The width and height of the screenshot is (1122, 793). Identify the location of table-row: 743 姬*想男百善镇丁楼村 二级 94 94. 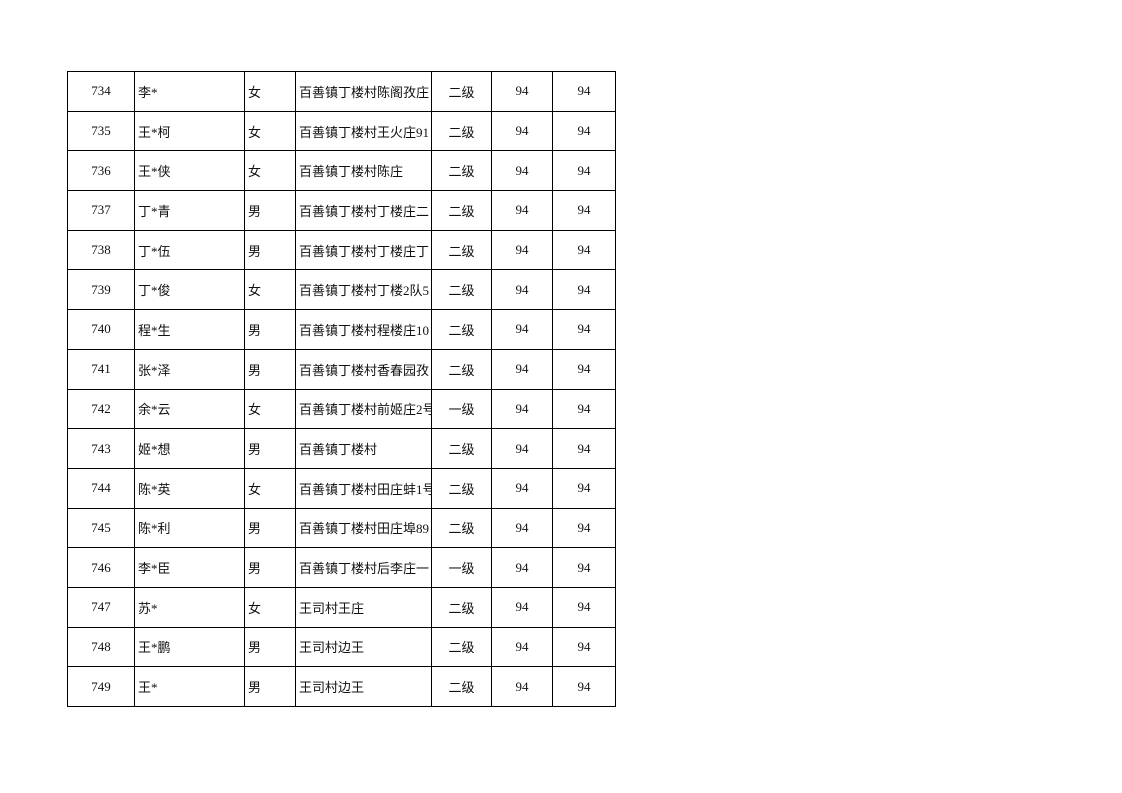
(341, 448).